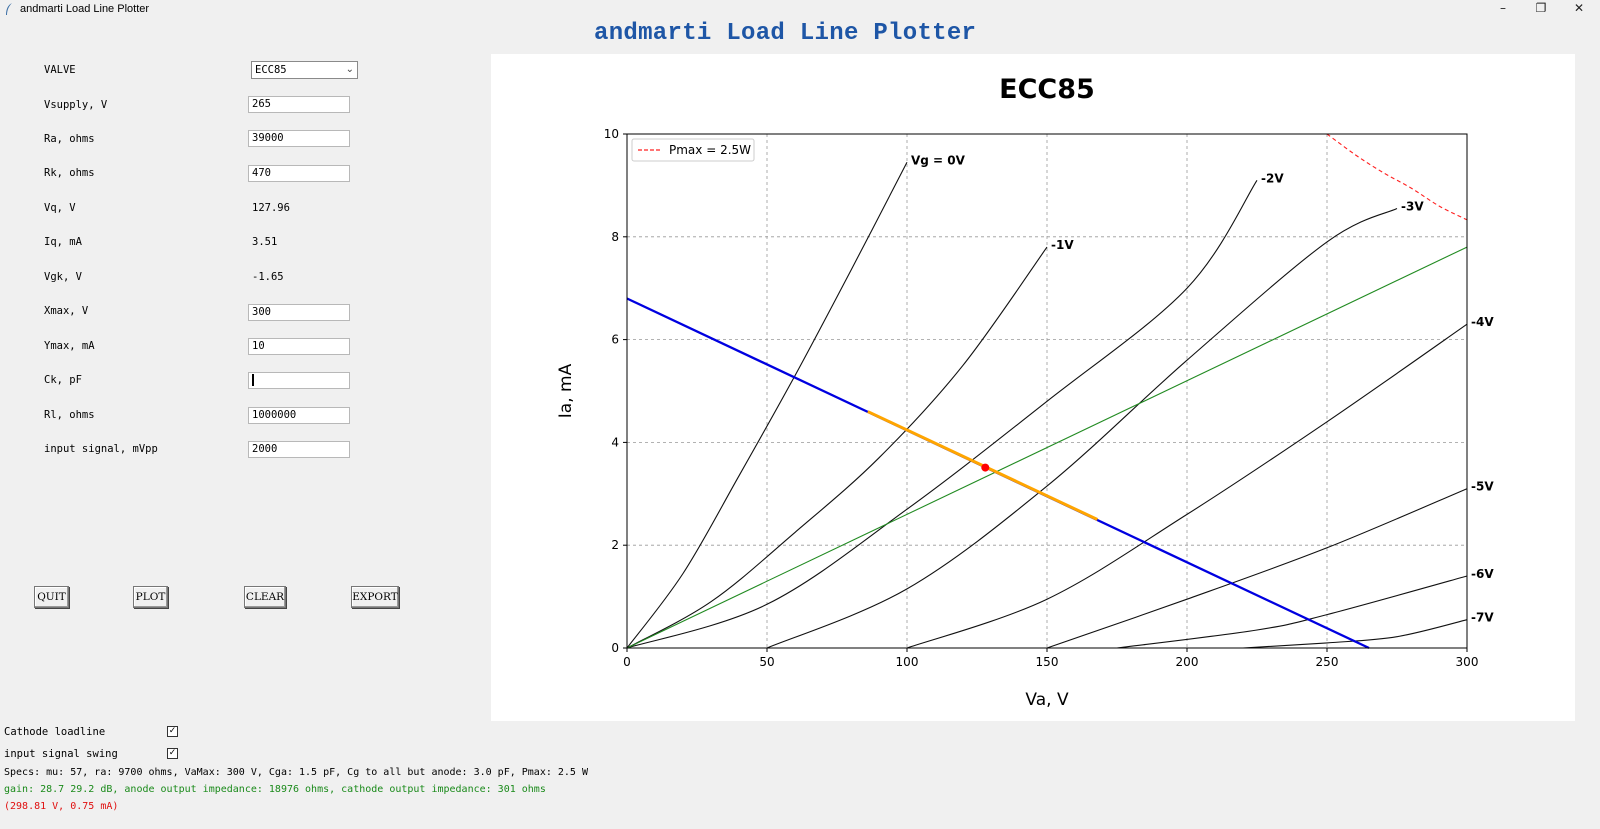  Describe the element at coordinates (60, 70) in the screenshot. I see `valve-label: VALVE` at that location.